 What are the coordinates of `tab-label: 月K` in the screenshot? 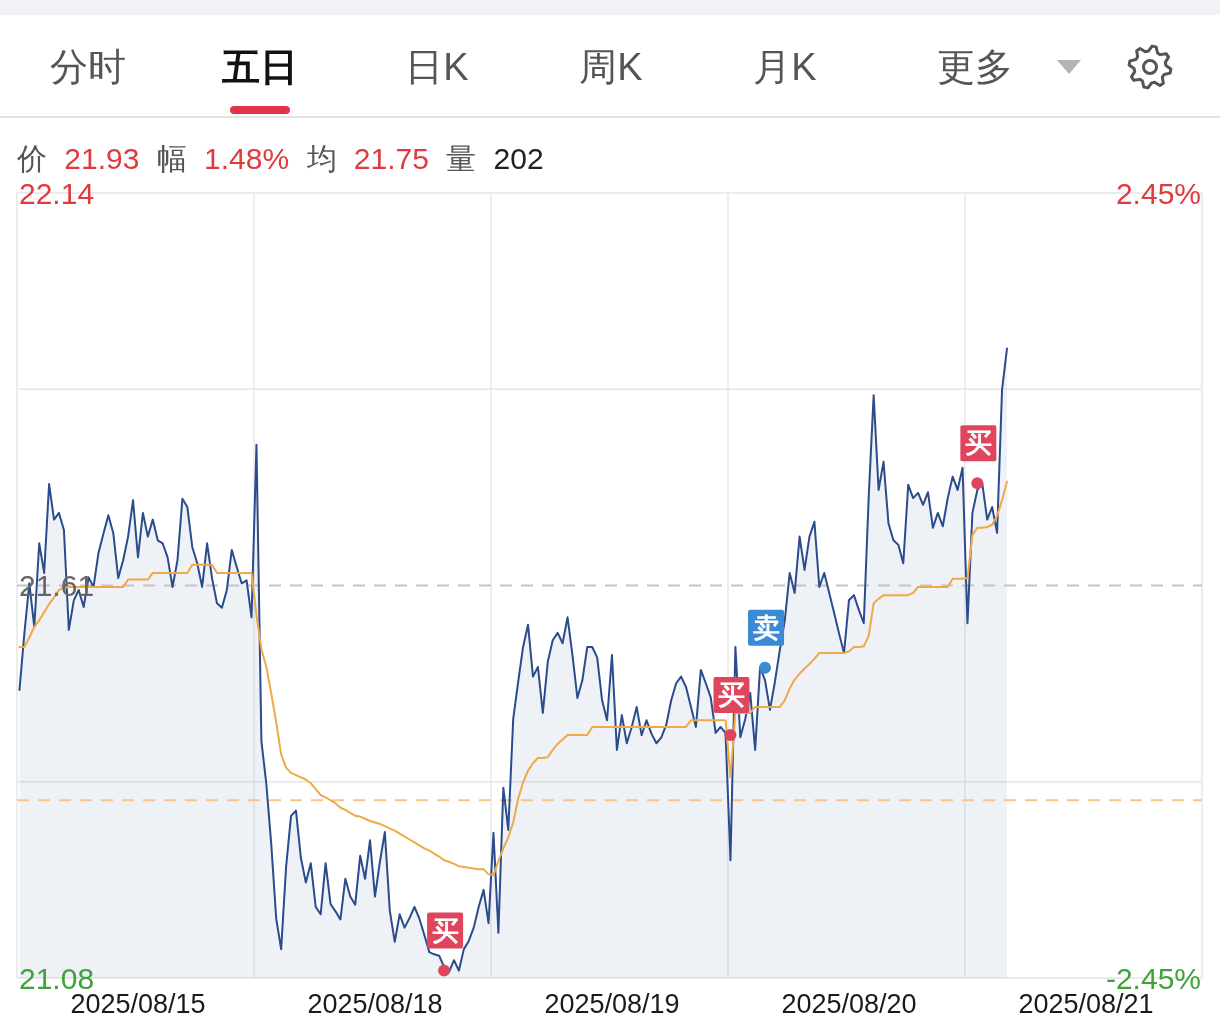 It's located at (785, 67).